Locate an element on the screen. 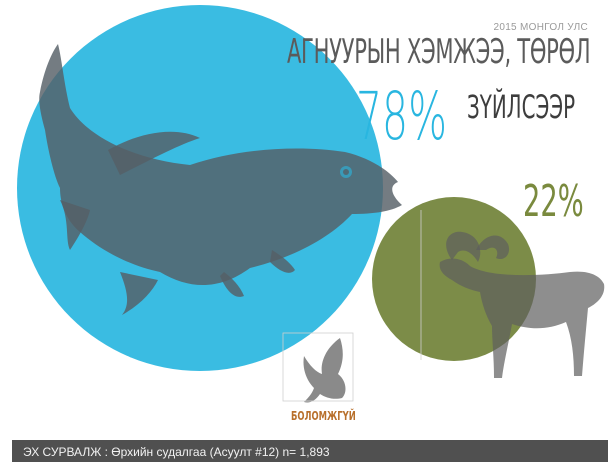  mountain-goat-icon is located at coordinates (522, 304).